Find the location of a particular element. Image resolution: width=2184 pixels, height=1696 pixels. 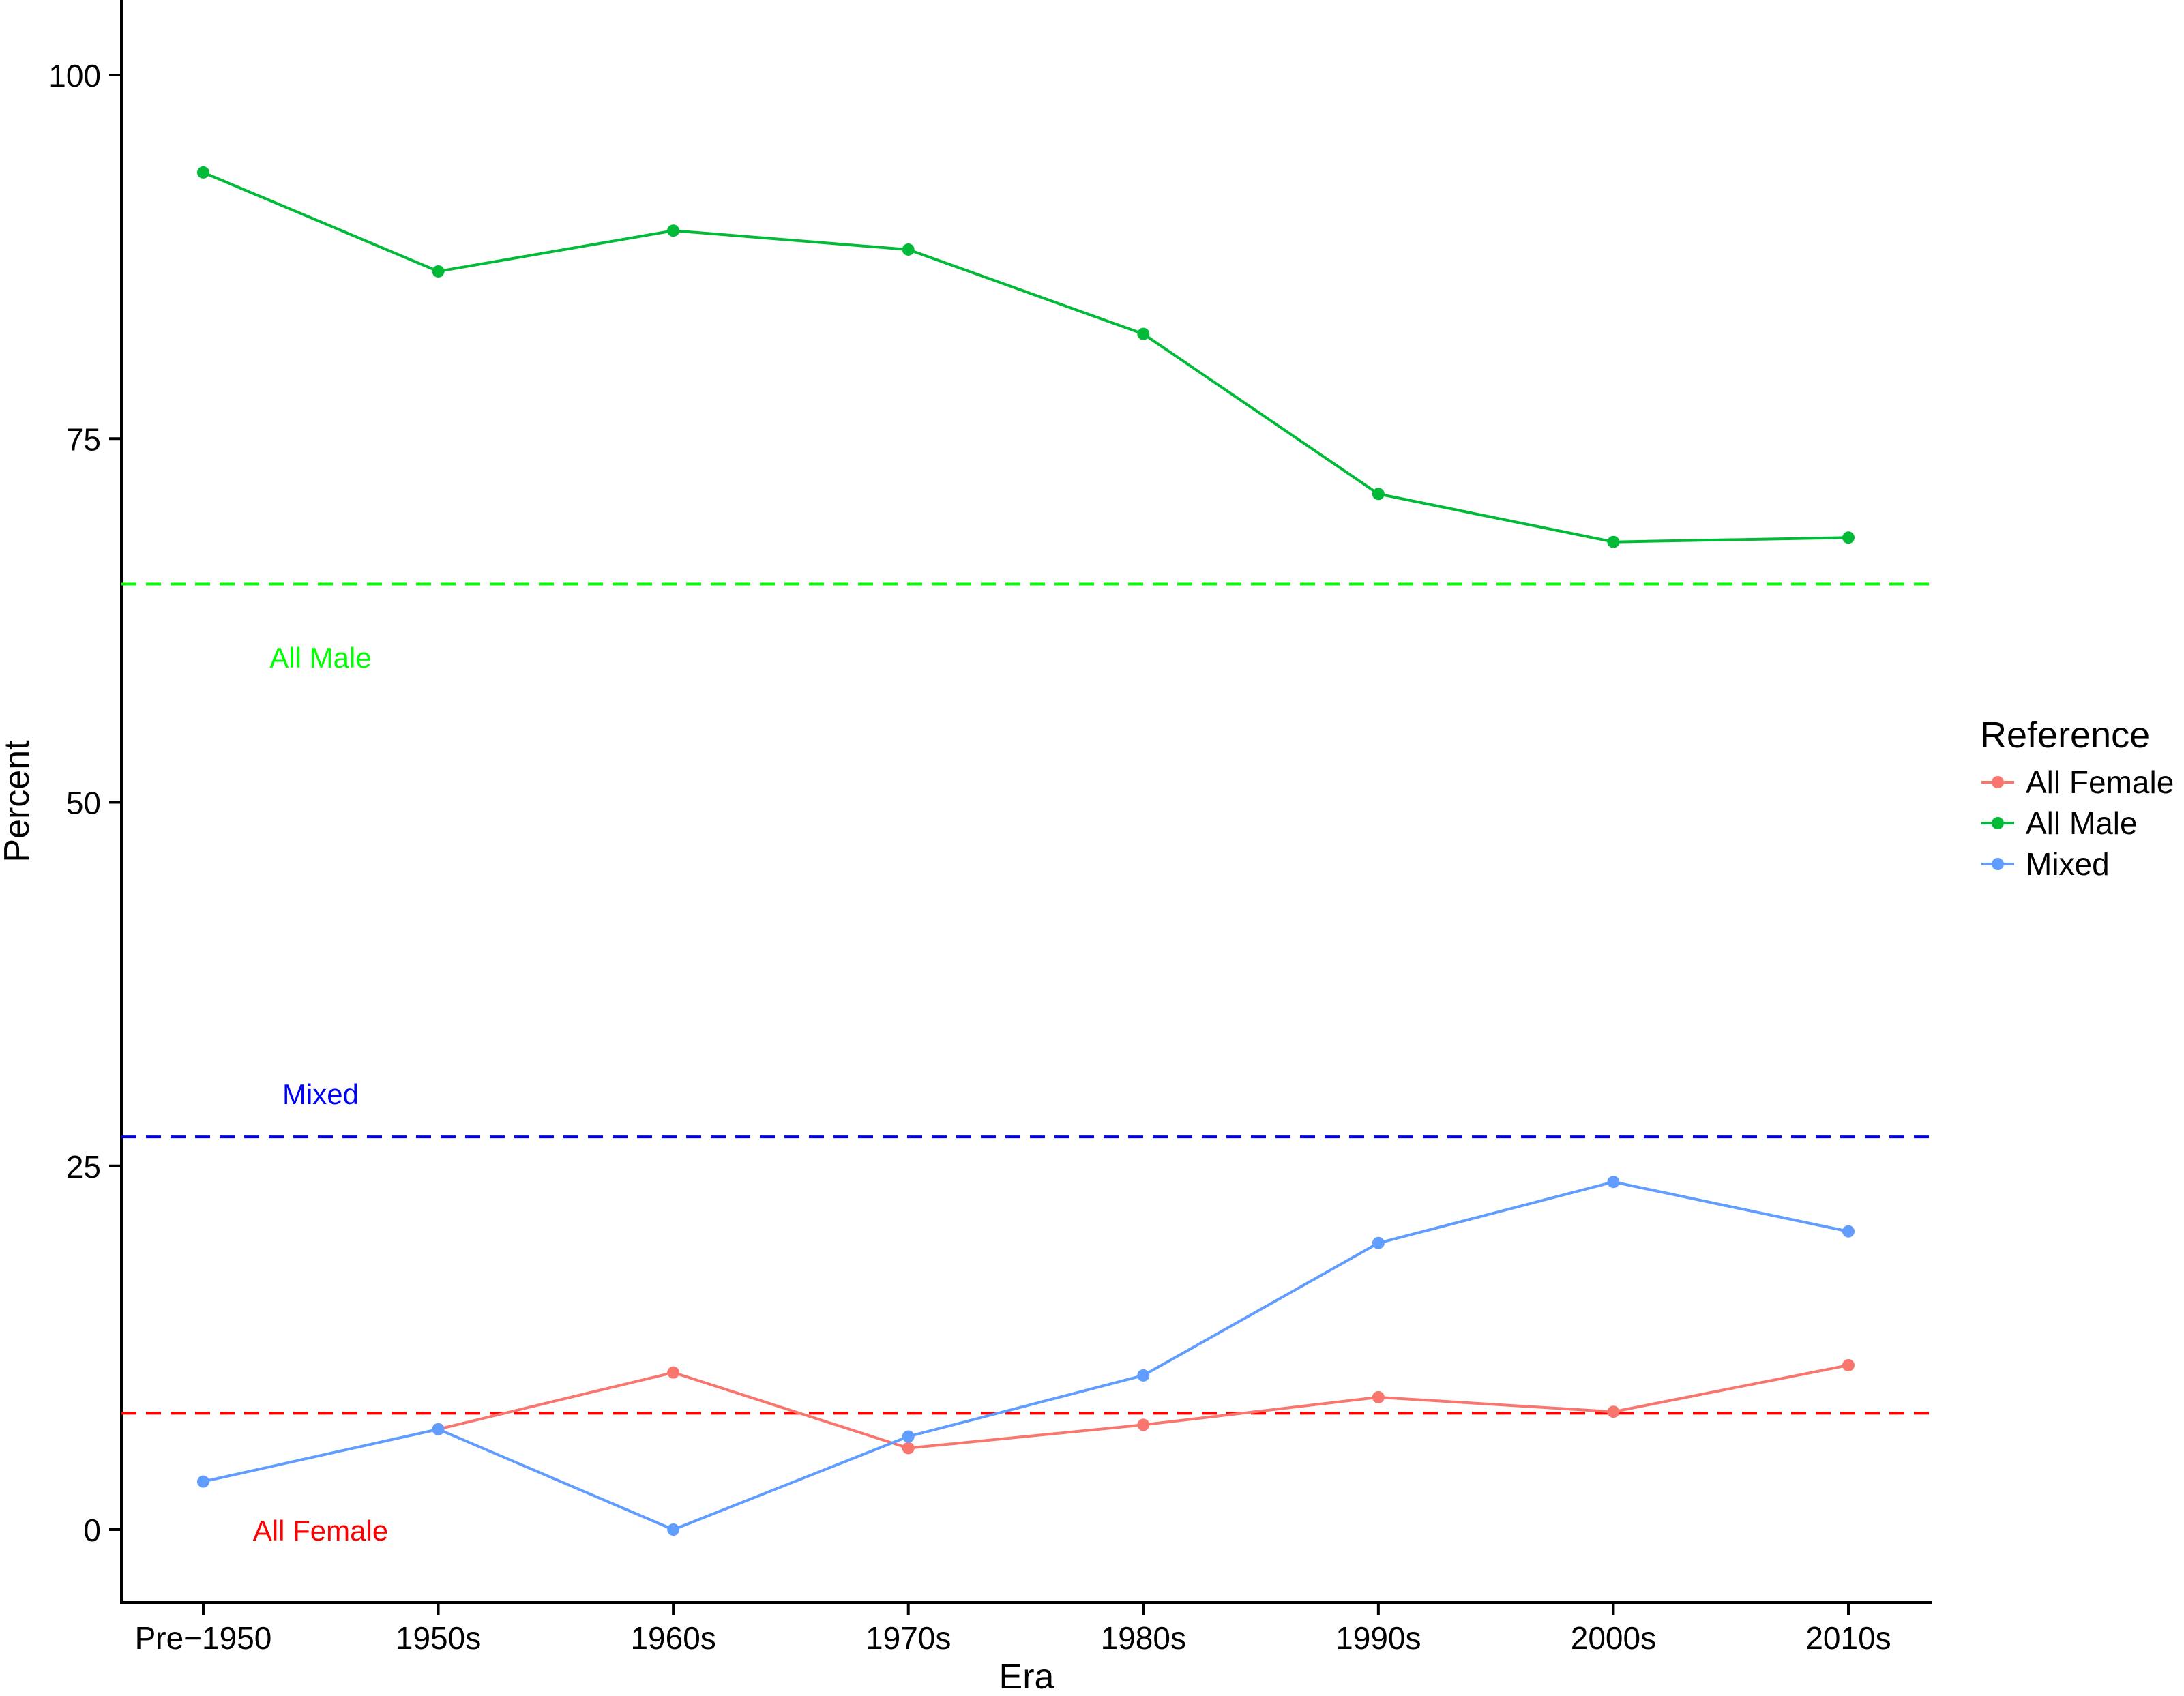

reference-label-all-female: All Female is located at coordinates (320, 1531).